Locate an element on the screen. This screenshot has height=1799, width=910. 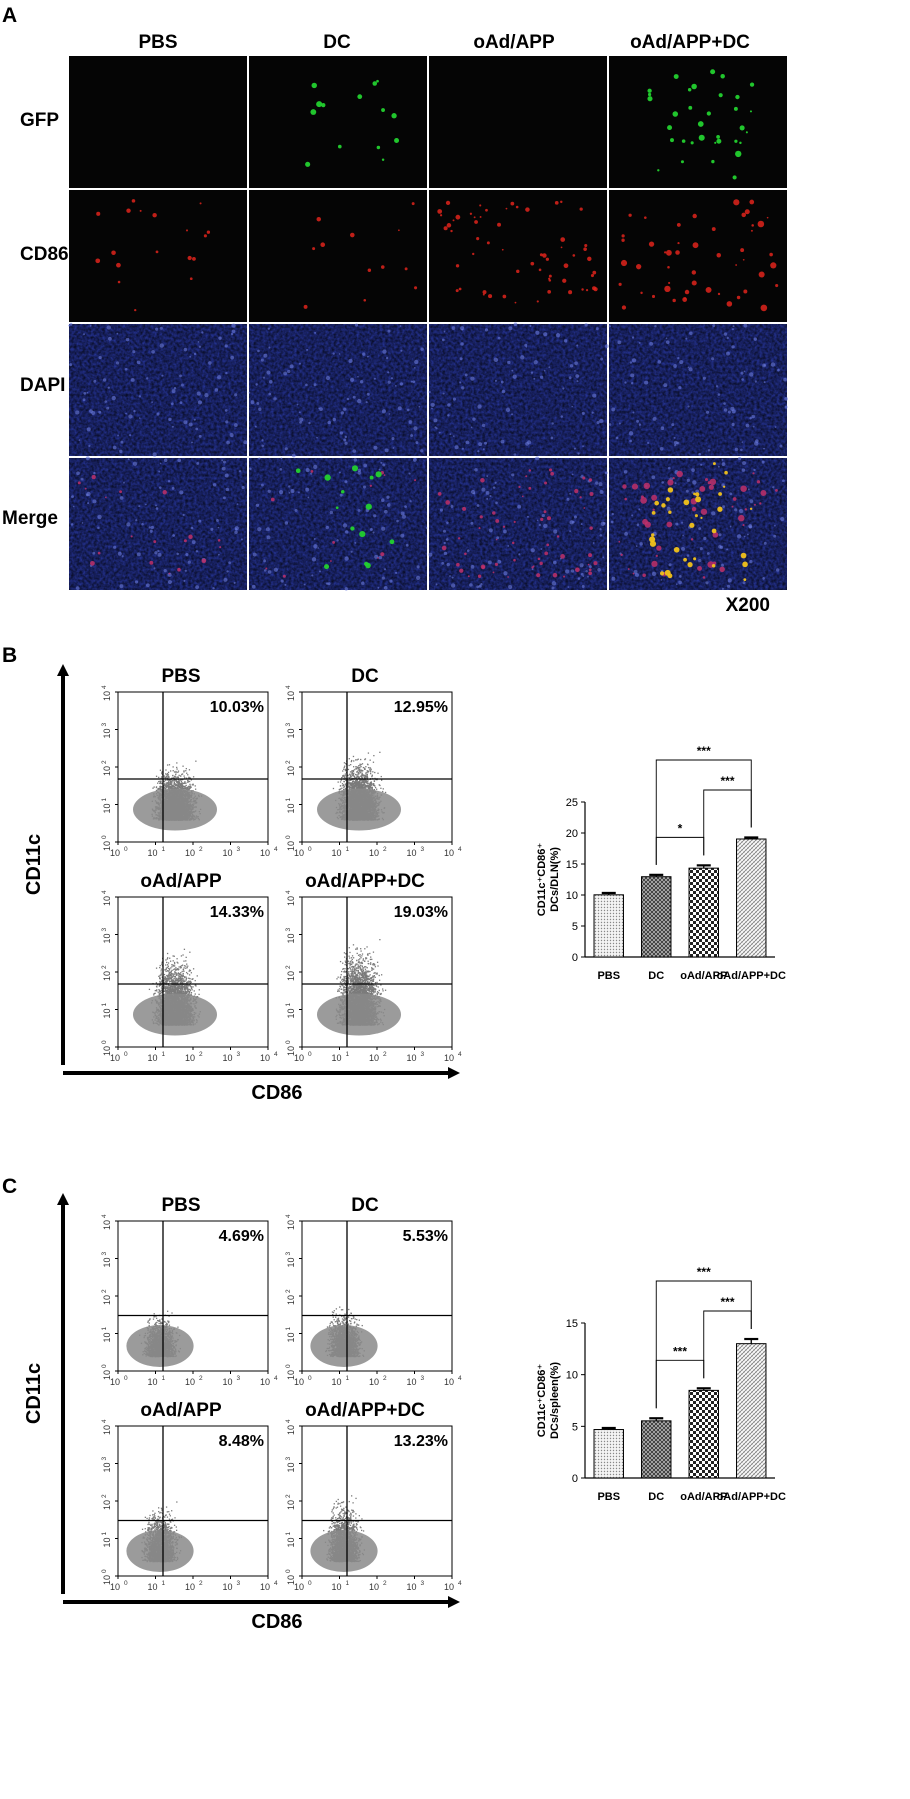
flow-plot-percent: 10.03% is located at coordinates (237, 707).